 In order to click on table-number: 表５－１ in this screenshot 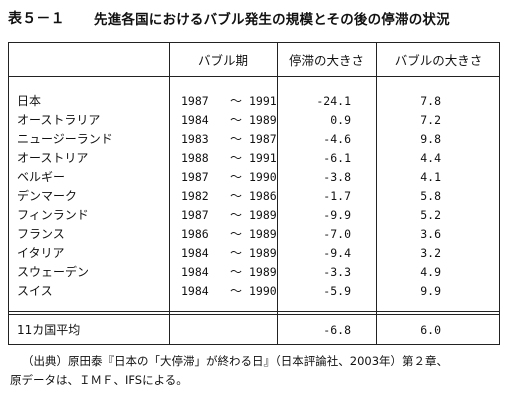, I will do `click(36, 19)`.